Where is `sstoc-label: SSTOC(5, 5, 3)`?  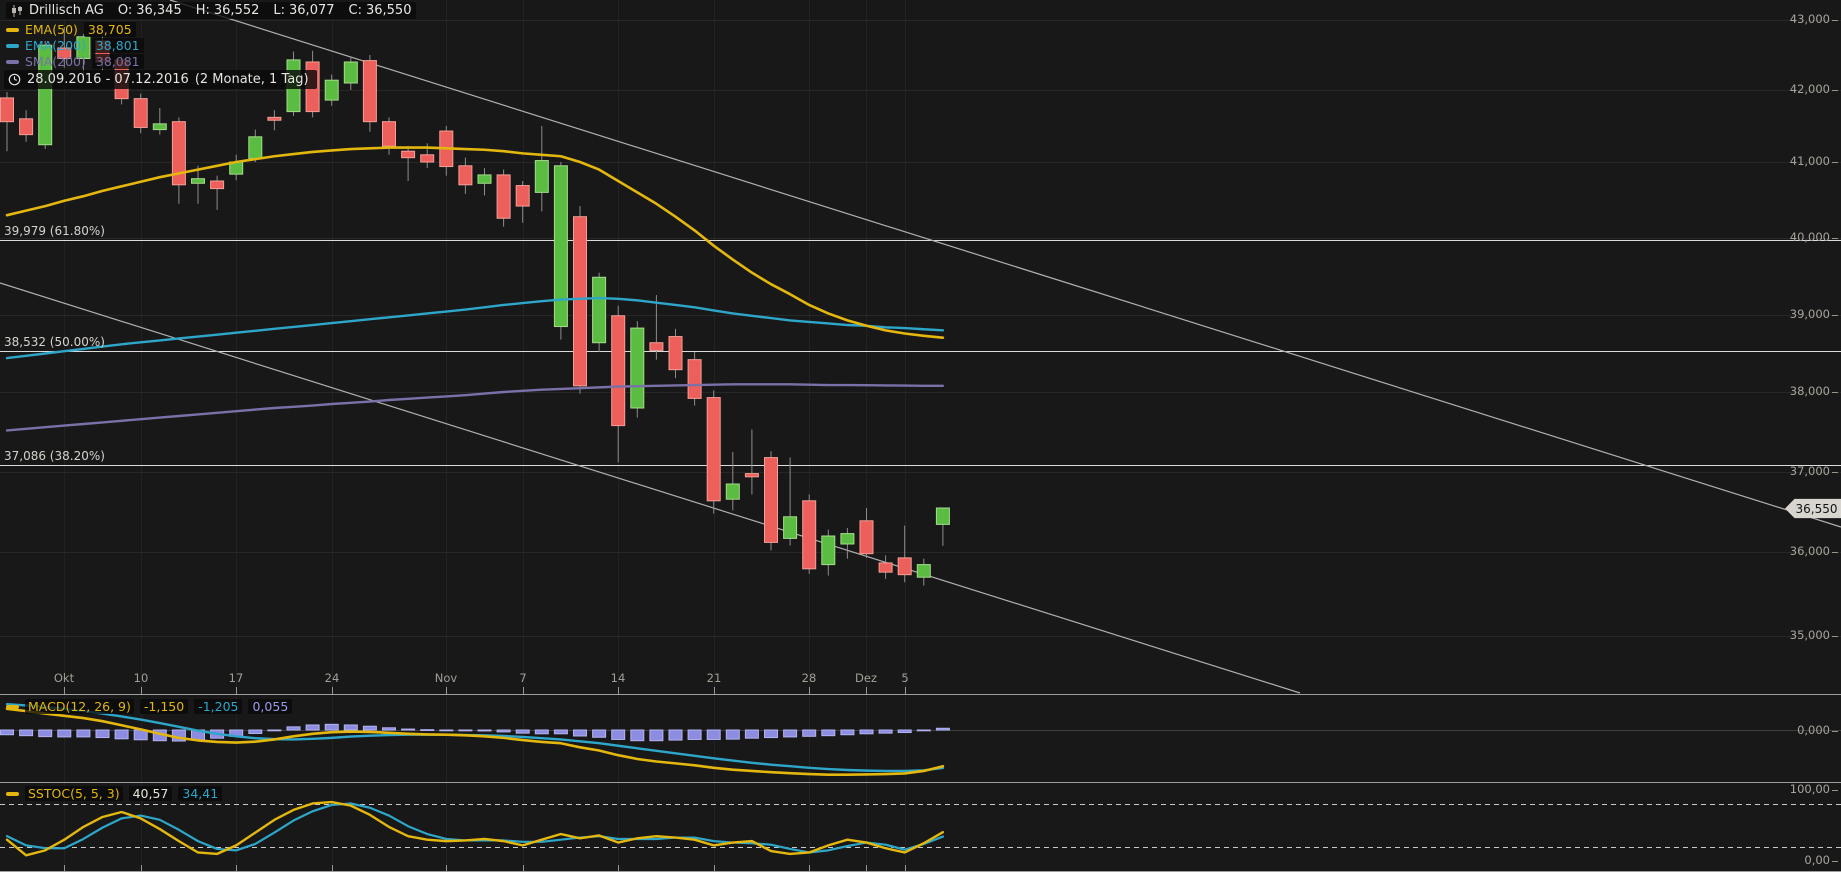
sstoc-label: SSTOC(5, 5, 3) is located at coordinates (74, 793).